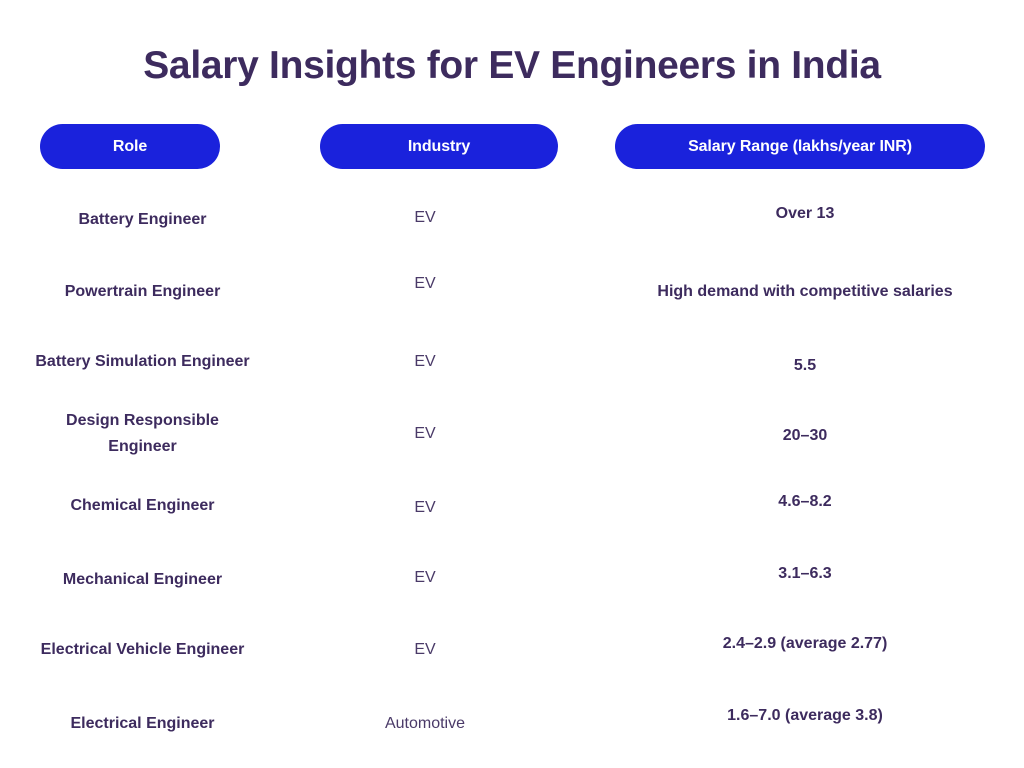 Image resolution: width=1024 pixels, height=768 pixels. I want to click on cell-role: Chemical Engineer, so click(142, 505).